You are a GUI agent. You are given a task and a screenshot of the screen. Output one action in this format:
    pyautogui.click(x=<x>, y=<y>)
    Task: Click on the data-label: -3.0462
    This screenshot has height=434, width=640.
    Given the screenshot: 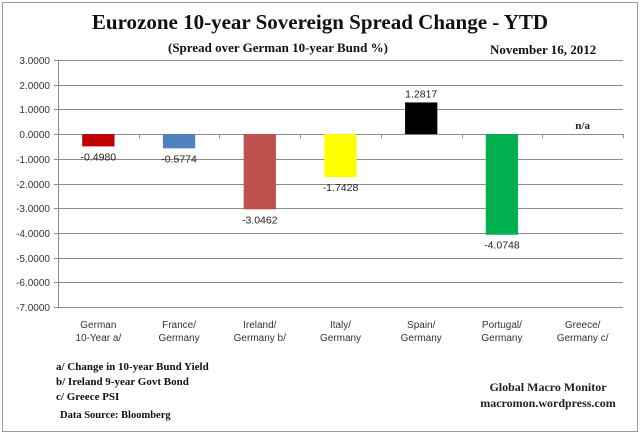 What is the action you would take?
    pyautogui.click(x=260, y=220)
    